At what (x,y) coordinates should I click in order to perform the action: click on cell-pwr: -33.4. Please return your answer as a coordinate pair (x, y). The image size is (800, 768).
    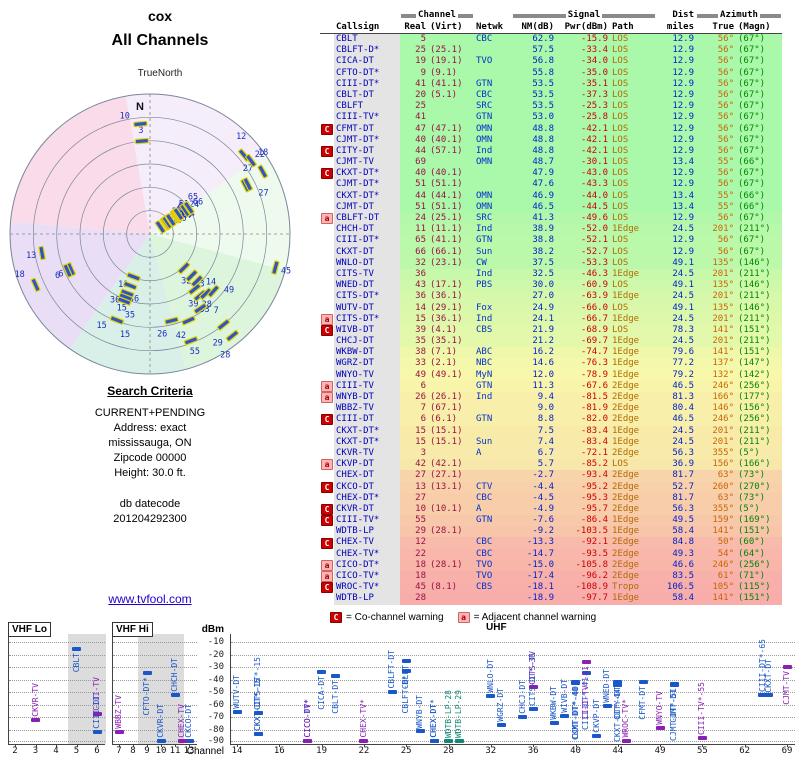
    Looking at the image, I should click on (594, 50).